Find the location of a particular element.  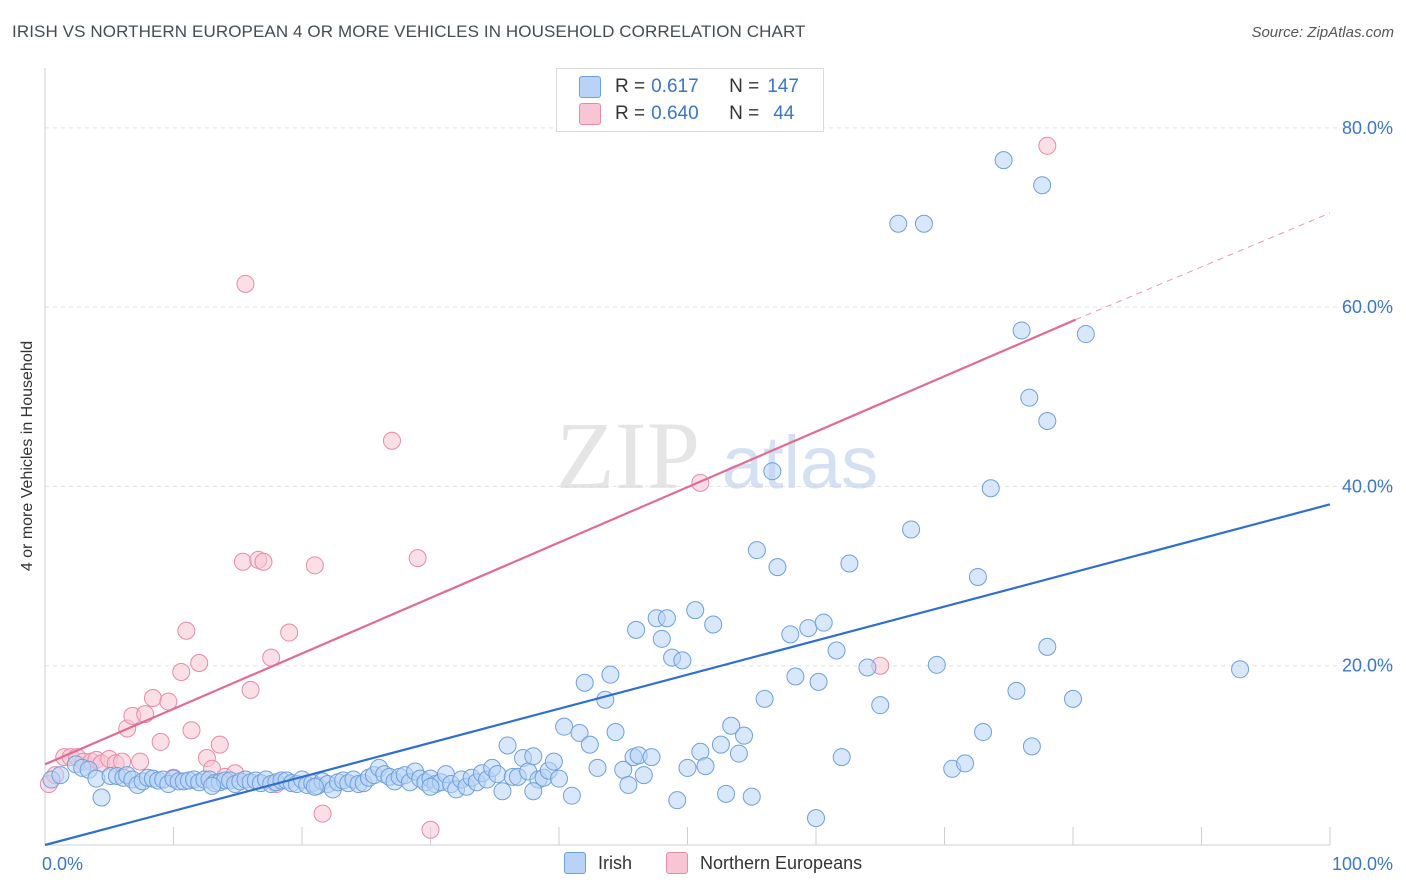

correlation-legend: R = 0.617 N = 147 R = 0.640 N = 44 is located at coordinates (690, 100).